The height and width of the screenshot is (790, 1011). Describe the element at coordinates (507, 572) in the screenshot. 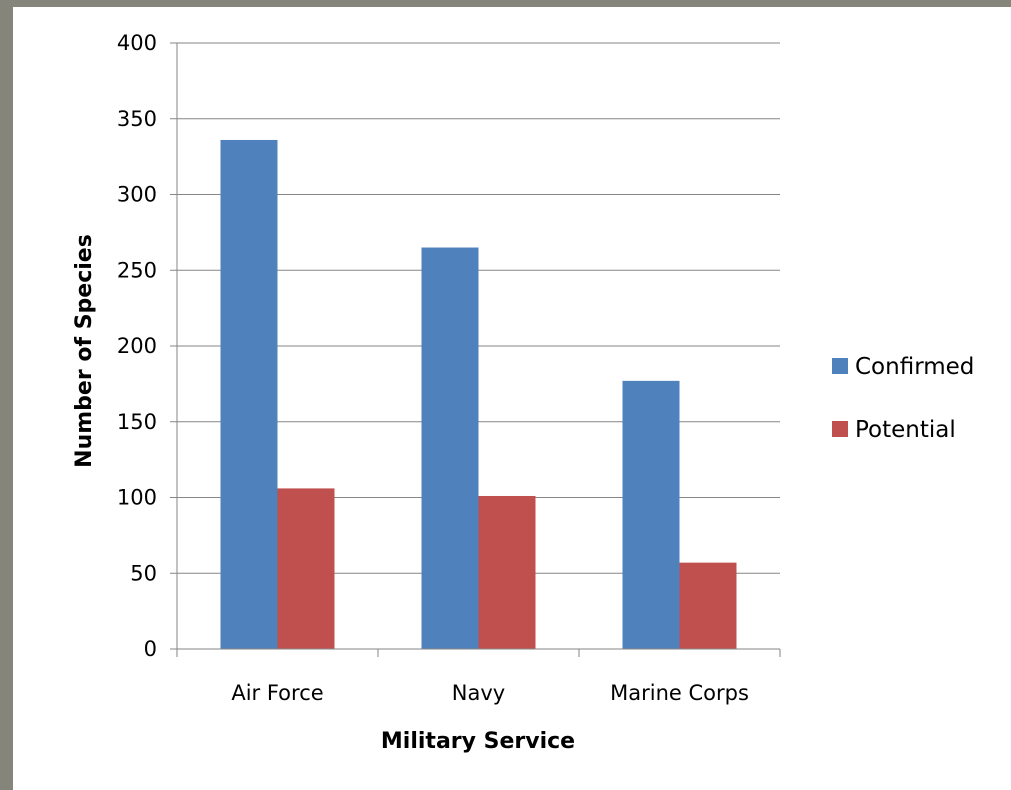

I see `bar-potential-navy` at that location.